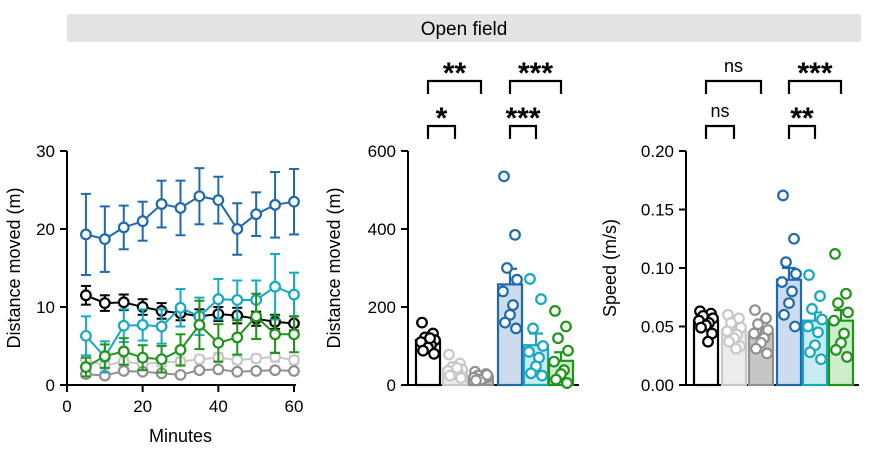  Describe the element at coordinates (428, 351) in the screenshot. I see `bar-group-black` at that location.